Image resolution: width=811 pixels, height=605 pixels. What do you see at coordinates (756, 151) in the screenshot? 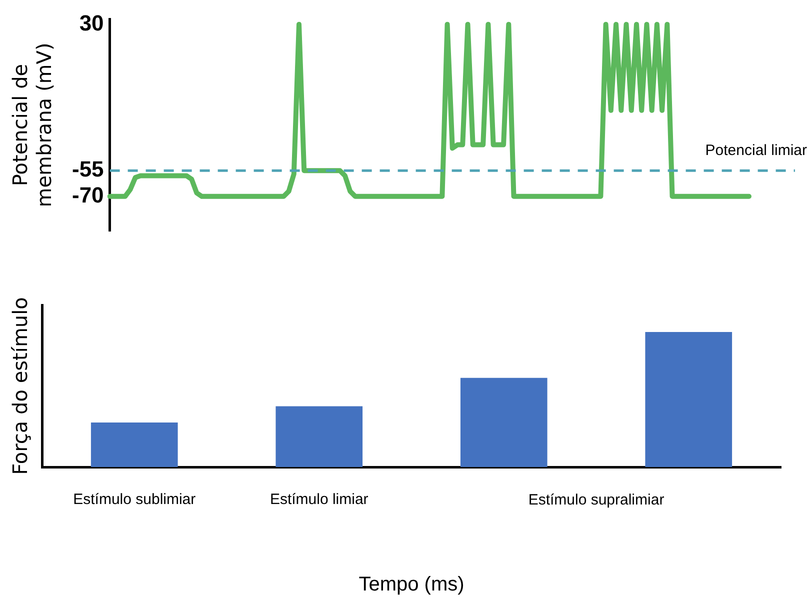
I see `ref-line-label: Potencial limiar` at bounding box center [756, 151].